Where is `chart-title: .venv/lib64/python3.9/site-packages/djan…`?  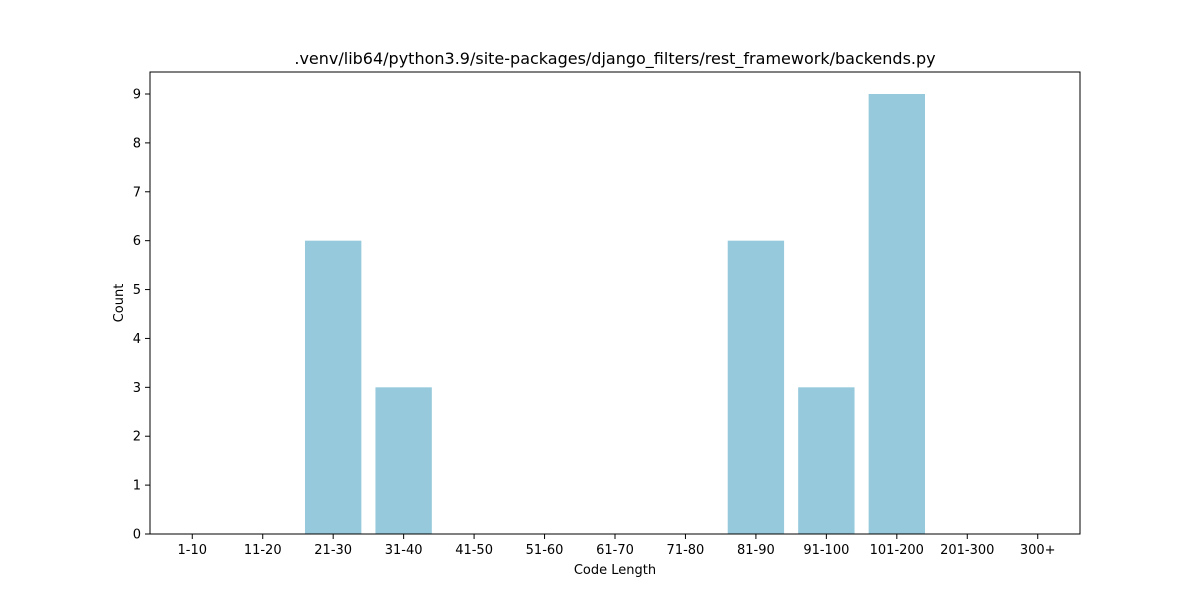
chart-title: .venv/lib64/python3.9/site-packages/djan… is located at coordinates (614, 59).